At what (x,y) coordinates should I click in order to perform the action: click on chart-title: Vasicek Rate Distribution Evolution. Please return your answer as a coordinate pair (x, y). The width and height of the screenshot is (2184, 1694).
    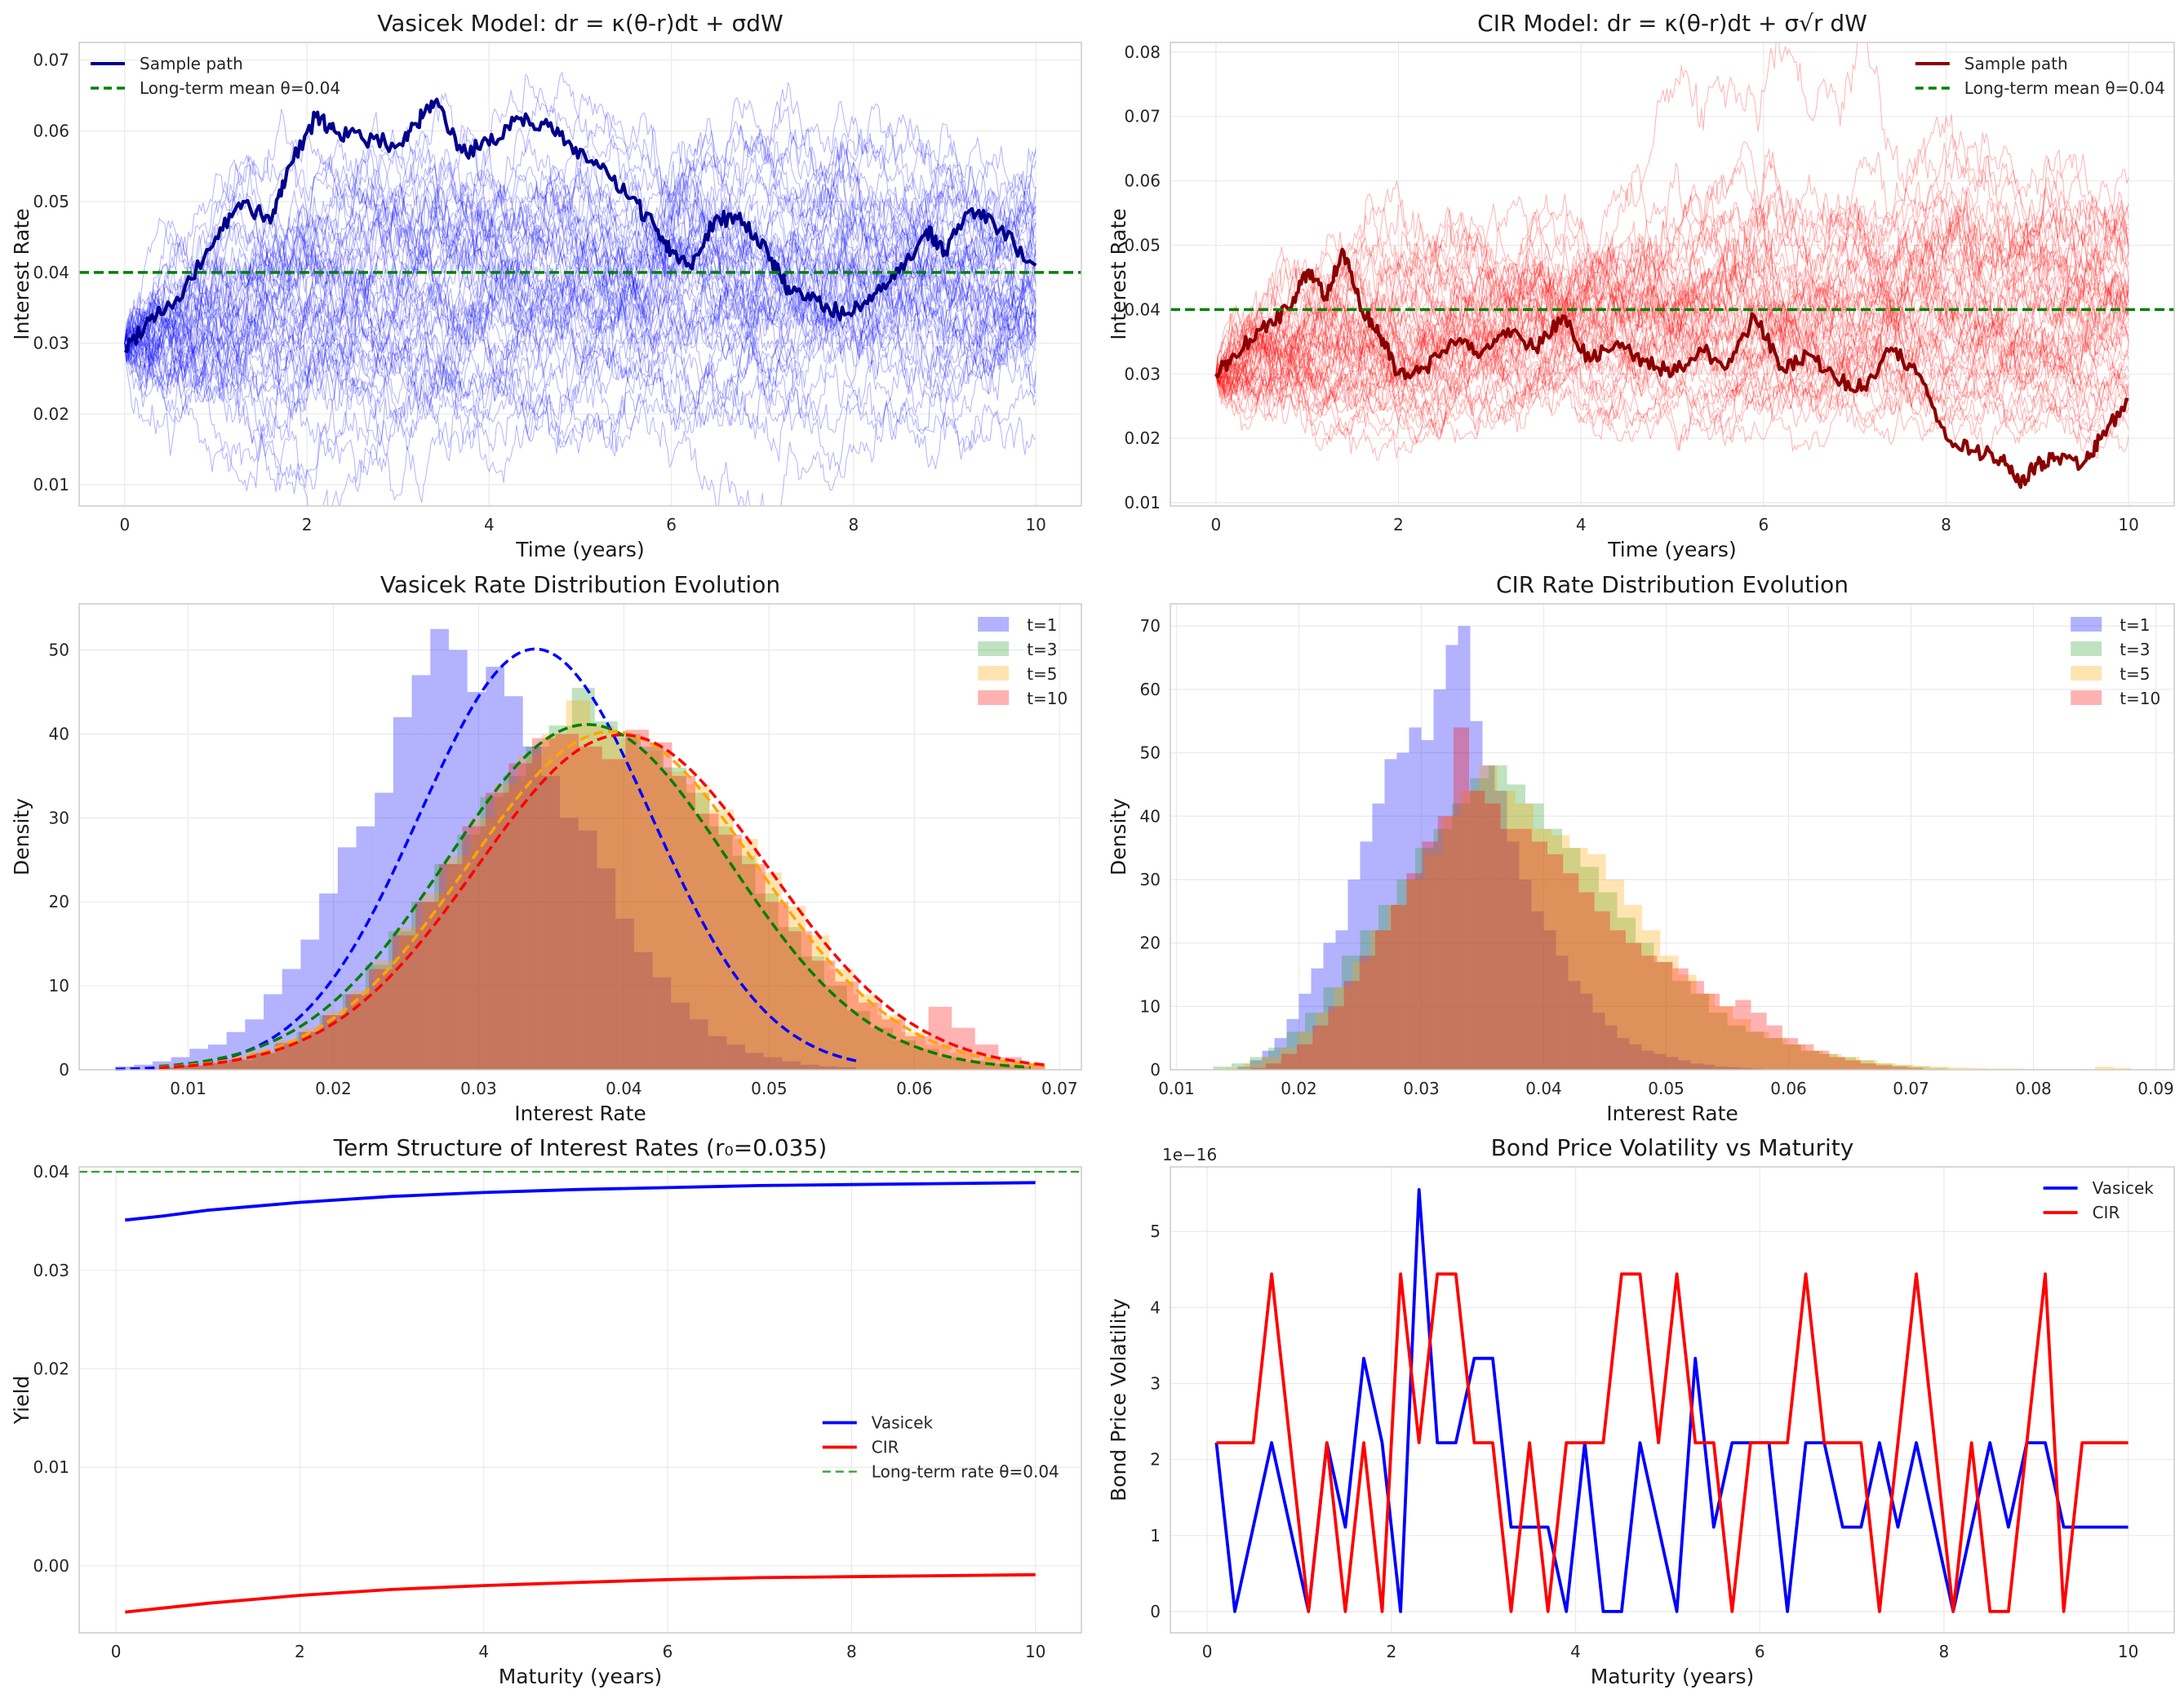
    Looking at the image, I should click on (580, 584).